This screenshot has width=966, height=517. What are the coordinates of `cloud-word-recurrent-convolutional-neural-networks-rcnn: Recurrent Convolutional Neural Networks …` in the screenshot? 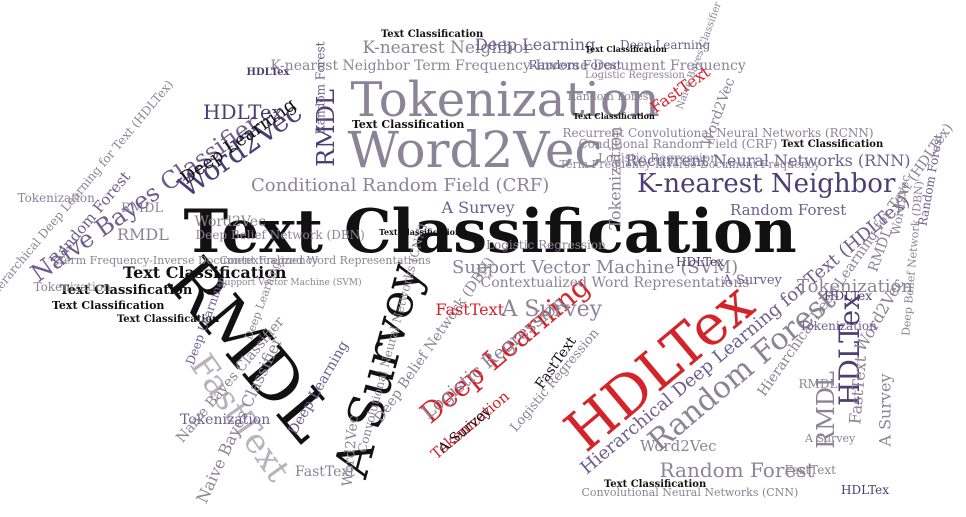 It's located at (718, 133).